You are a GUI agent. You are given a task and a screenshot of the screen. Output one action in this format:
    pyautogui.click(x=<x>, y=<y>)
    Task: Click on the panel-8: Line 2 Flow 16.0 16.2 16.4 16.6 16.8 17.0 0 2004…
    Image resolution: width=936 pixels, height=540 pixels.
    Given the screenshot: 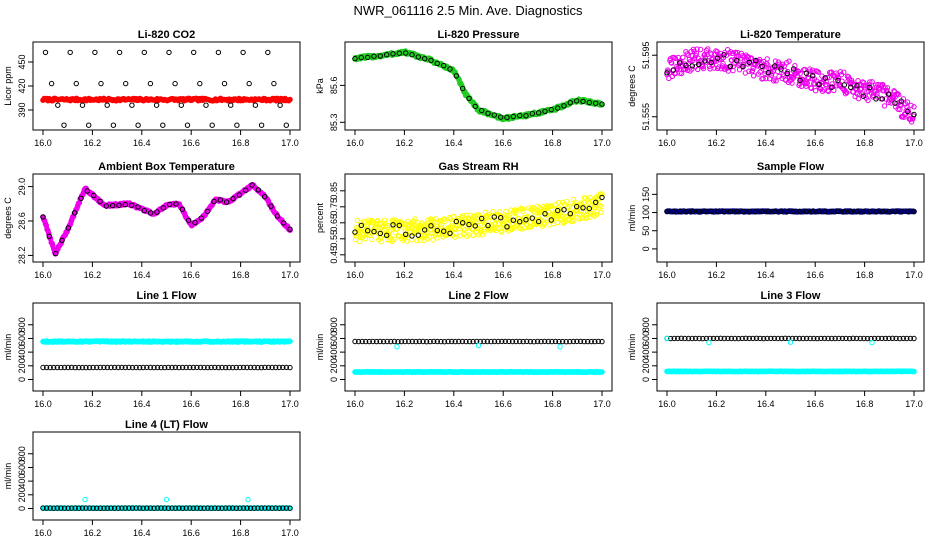 What is the action you would take?
    pyautogui.click(x=464, y=349)
    